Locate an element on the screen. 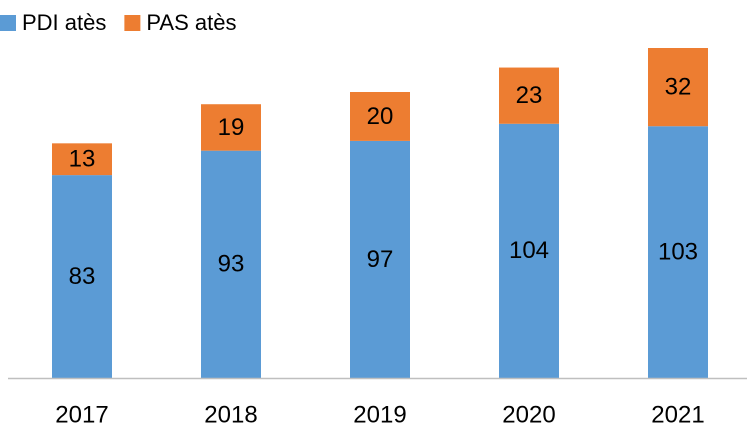 The height and width of the screenshot is (435, 747). data-label: 32 is located at coordinates (678, 86).